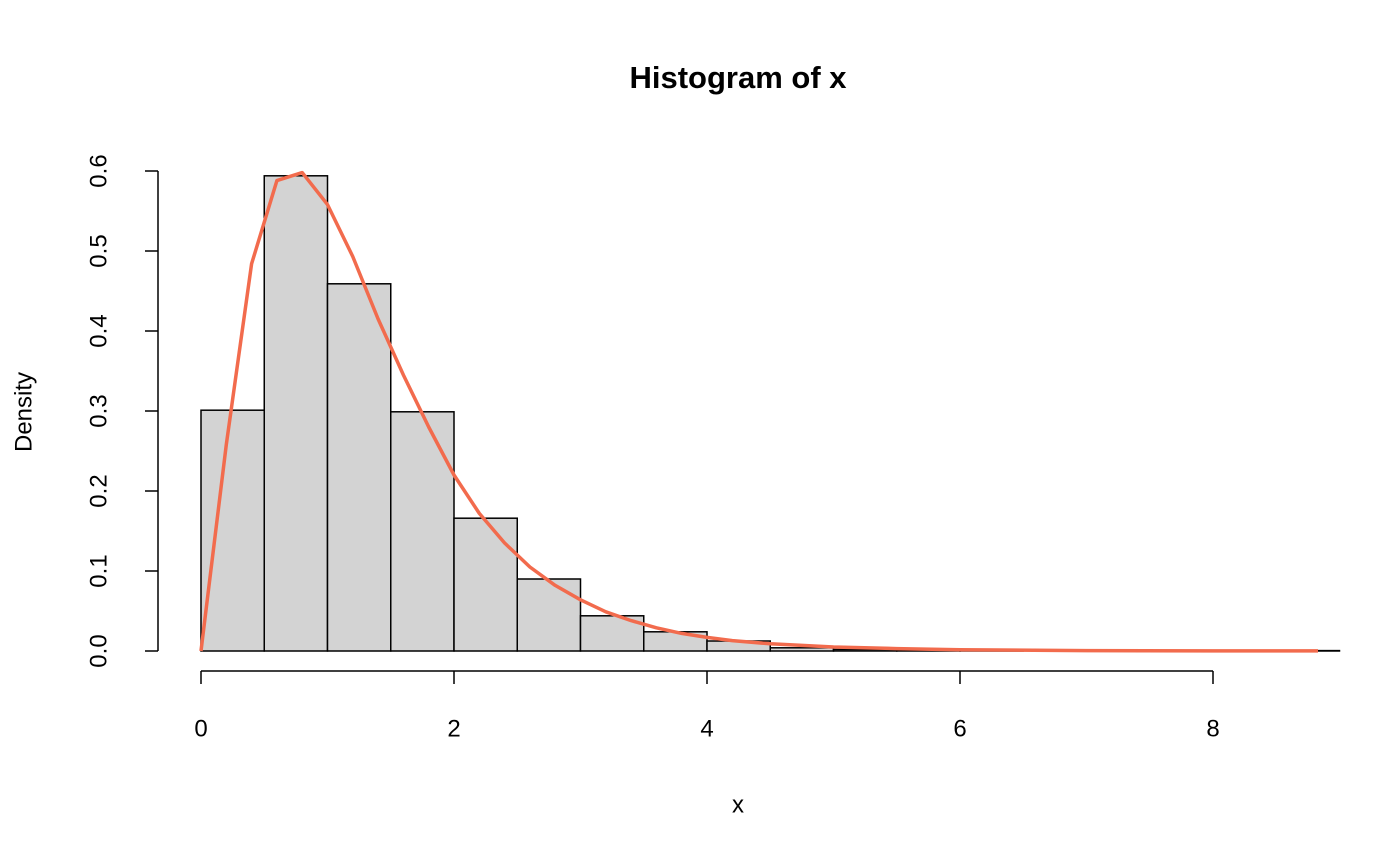  I want to click on y-tick-label: 0.4, so click(98, 330).